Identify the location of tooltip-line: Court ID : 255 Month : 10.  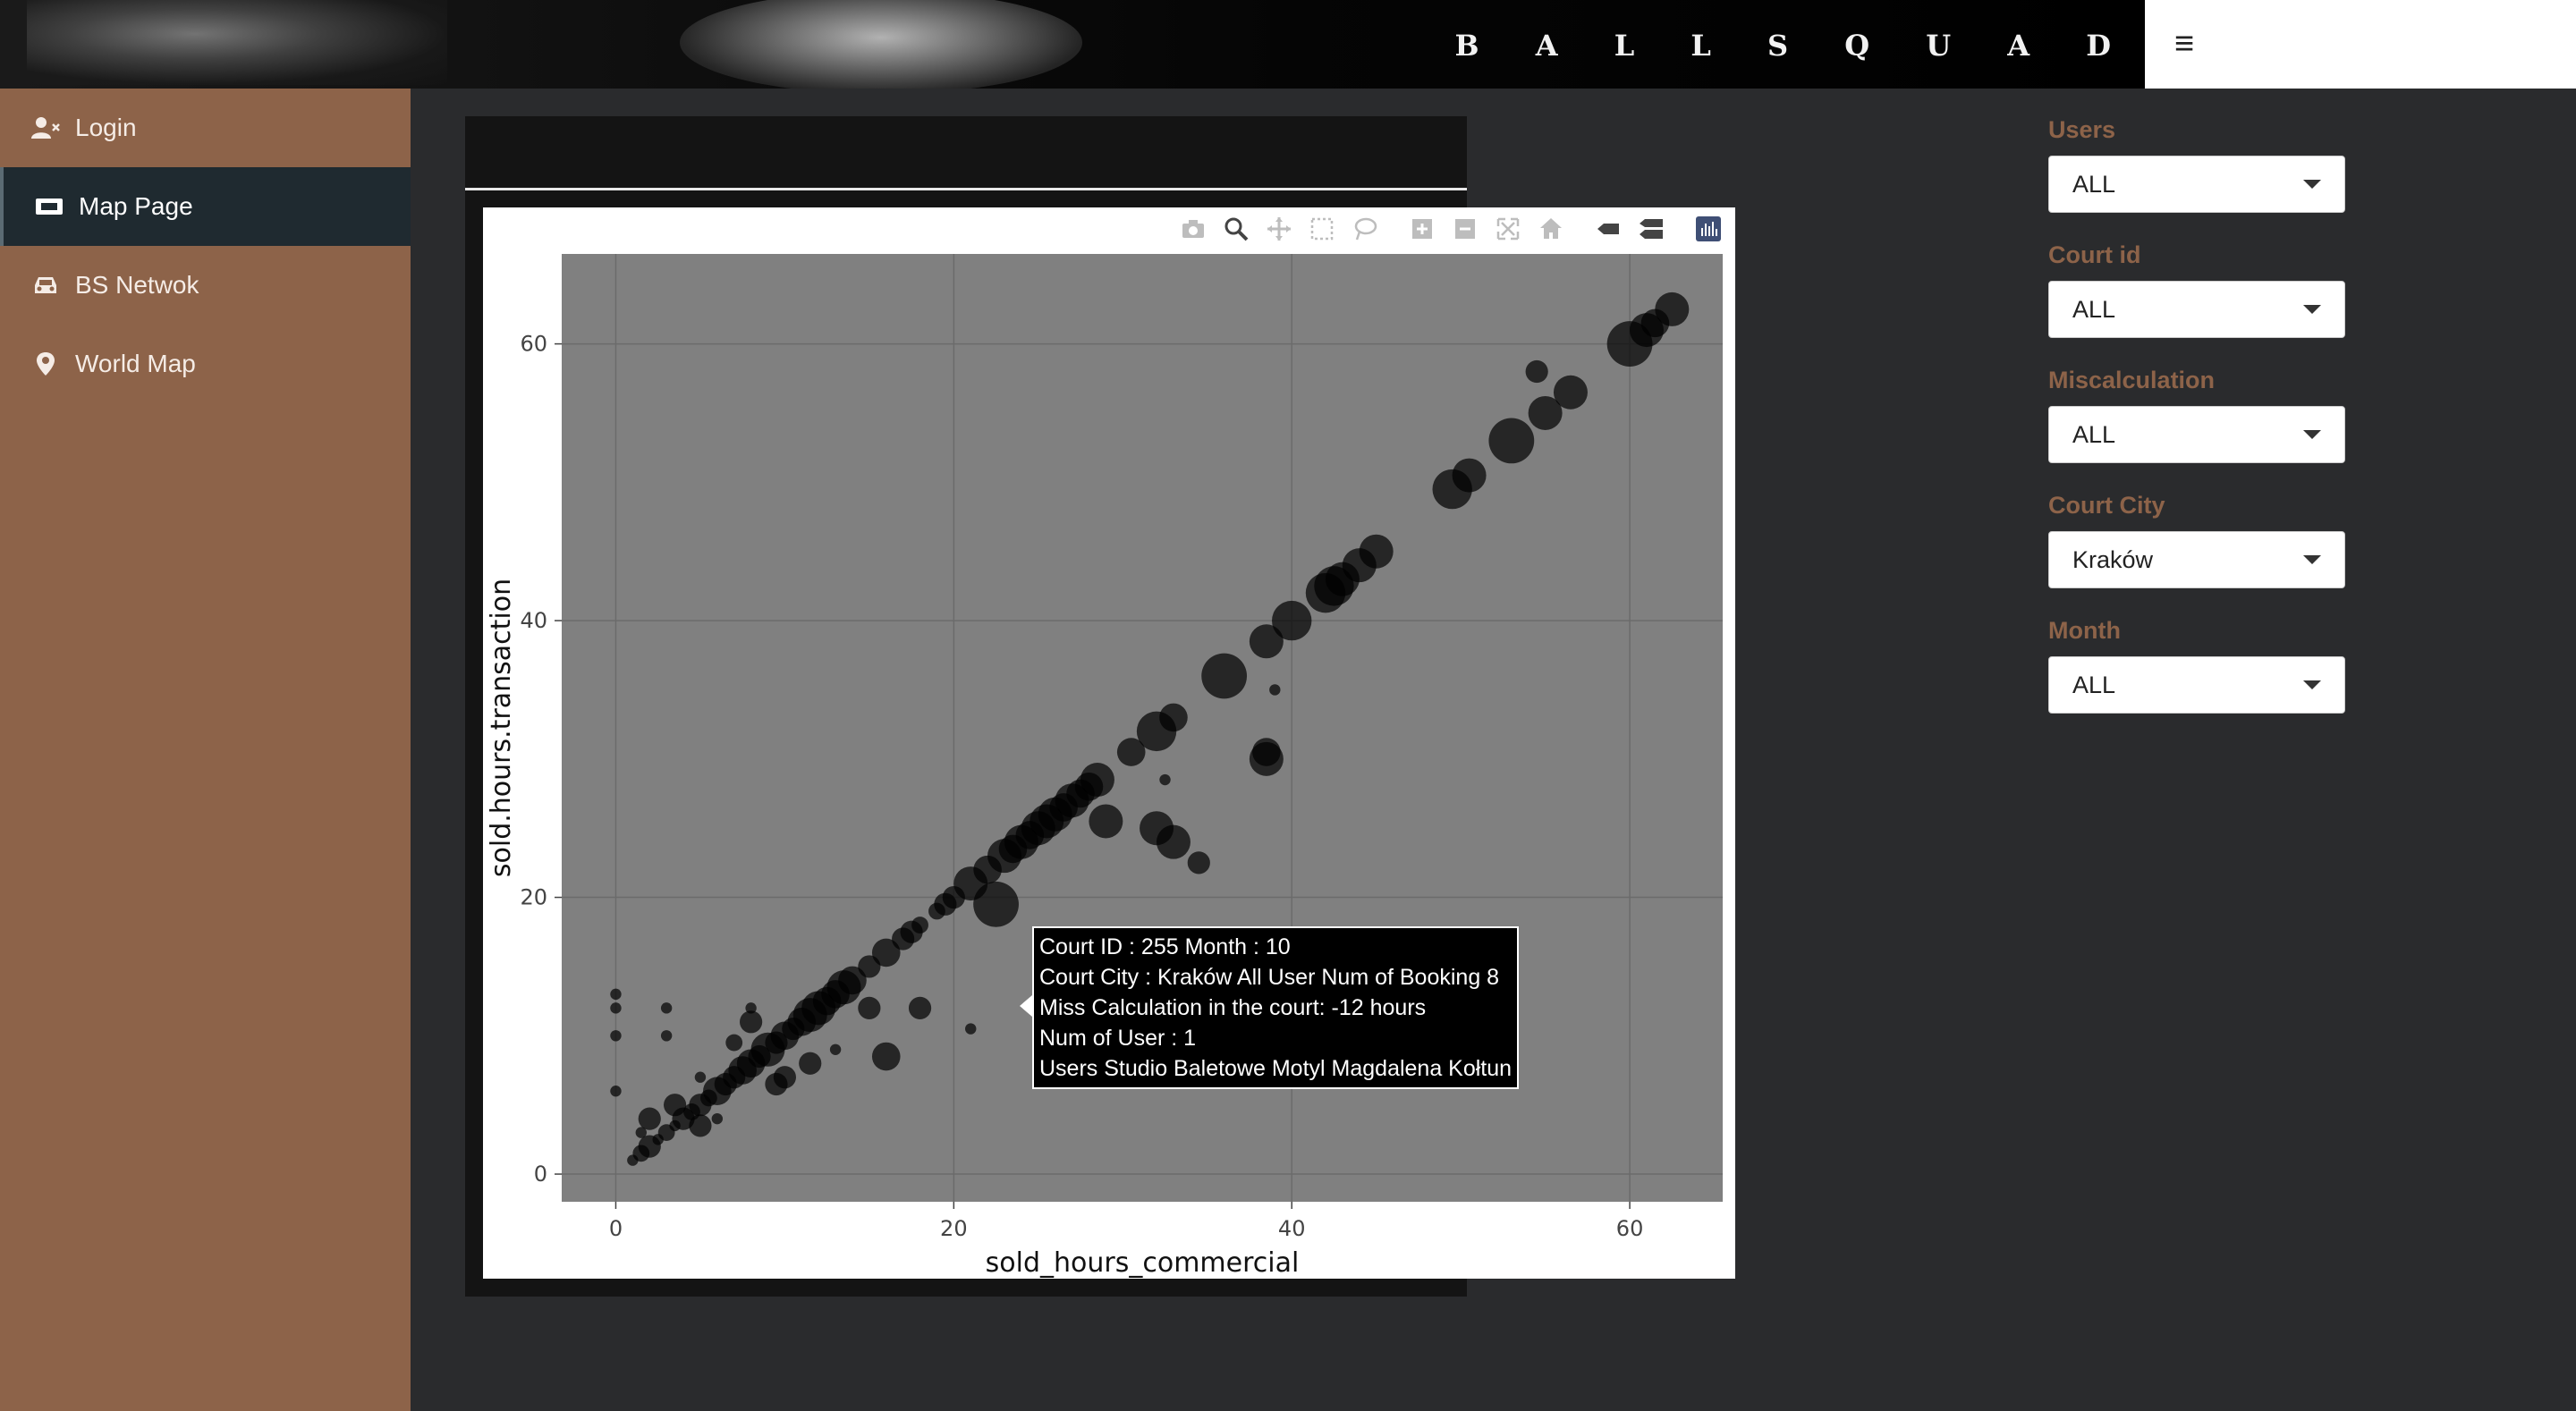
(1165, 947).